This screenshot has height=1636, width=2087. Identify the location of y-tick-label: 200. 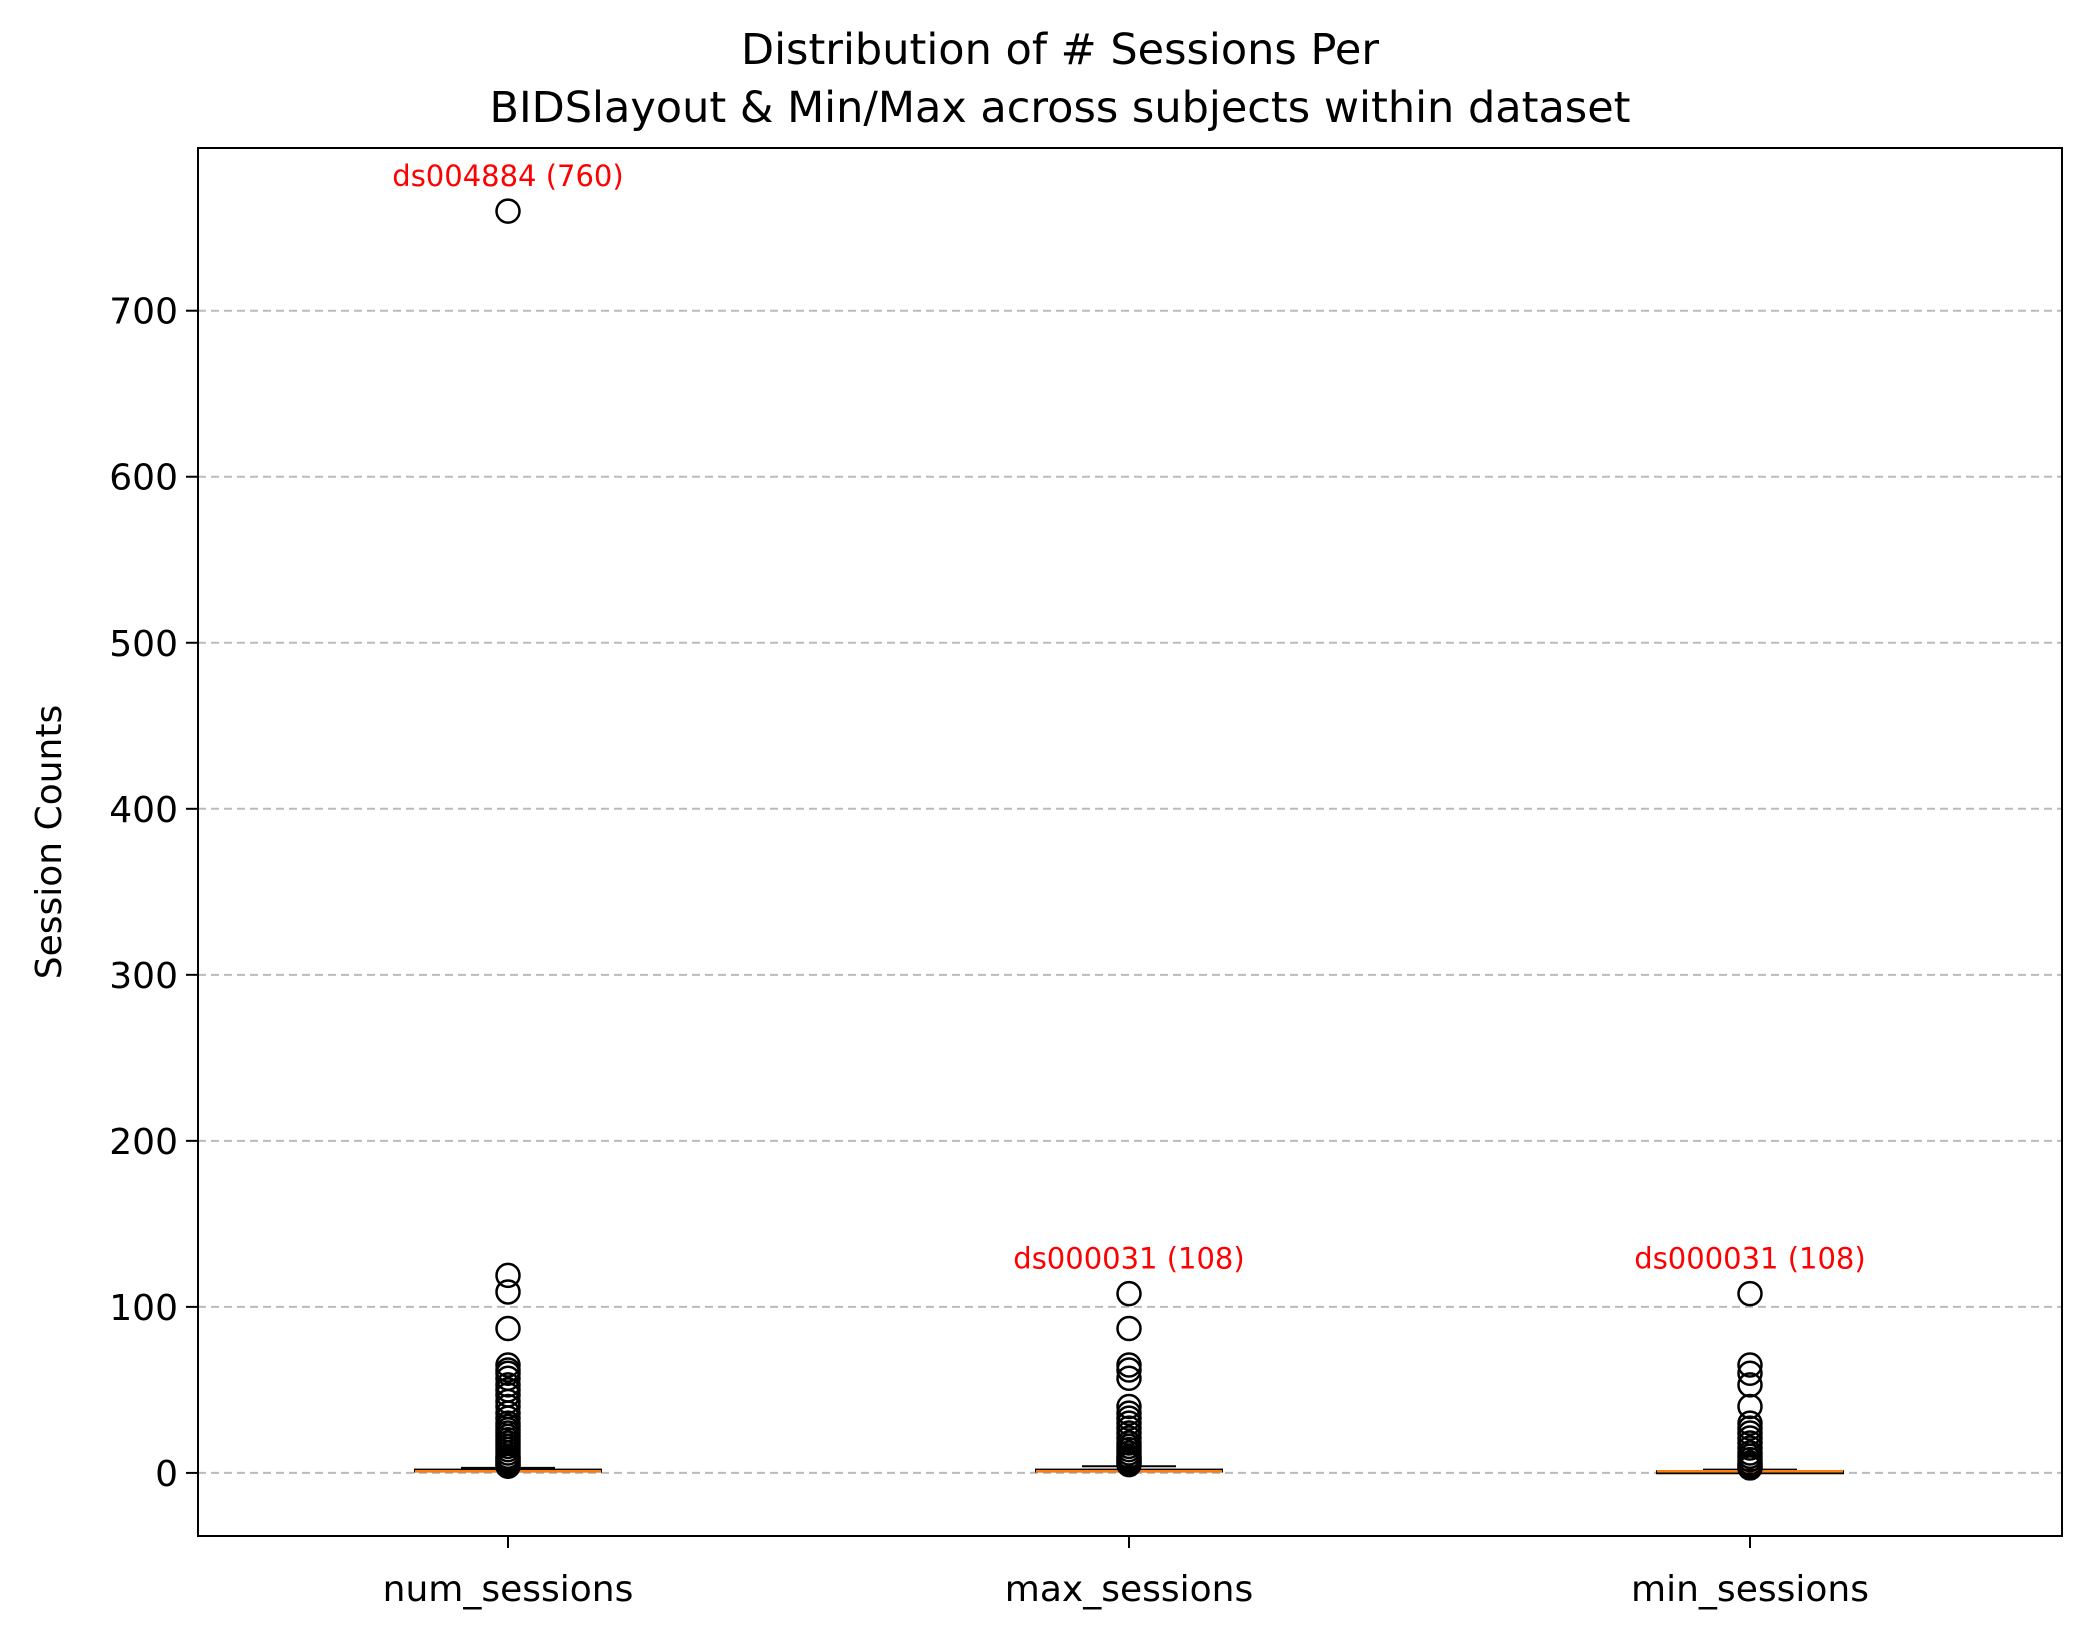
(143, 1142).